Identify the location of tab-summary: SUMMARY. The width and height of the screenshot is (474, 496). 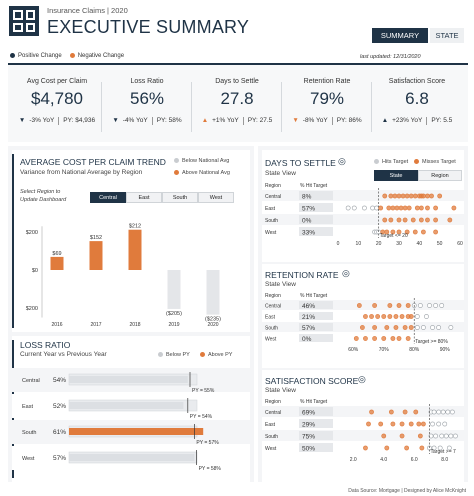
(400, 35).